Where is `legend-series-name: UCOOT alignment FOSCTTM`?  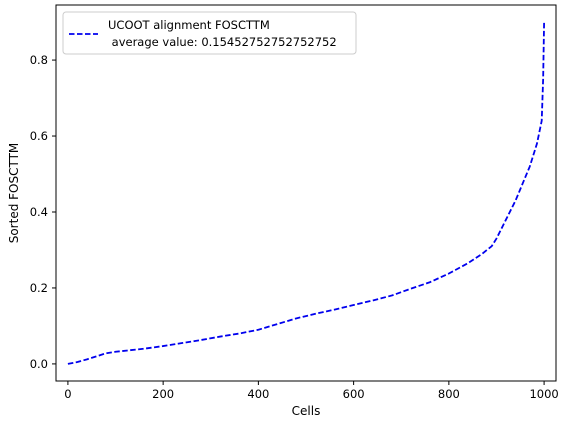 legend-series-name: UCOOT alignment FOSCTTM is located at coordinates (189, 25).